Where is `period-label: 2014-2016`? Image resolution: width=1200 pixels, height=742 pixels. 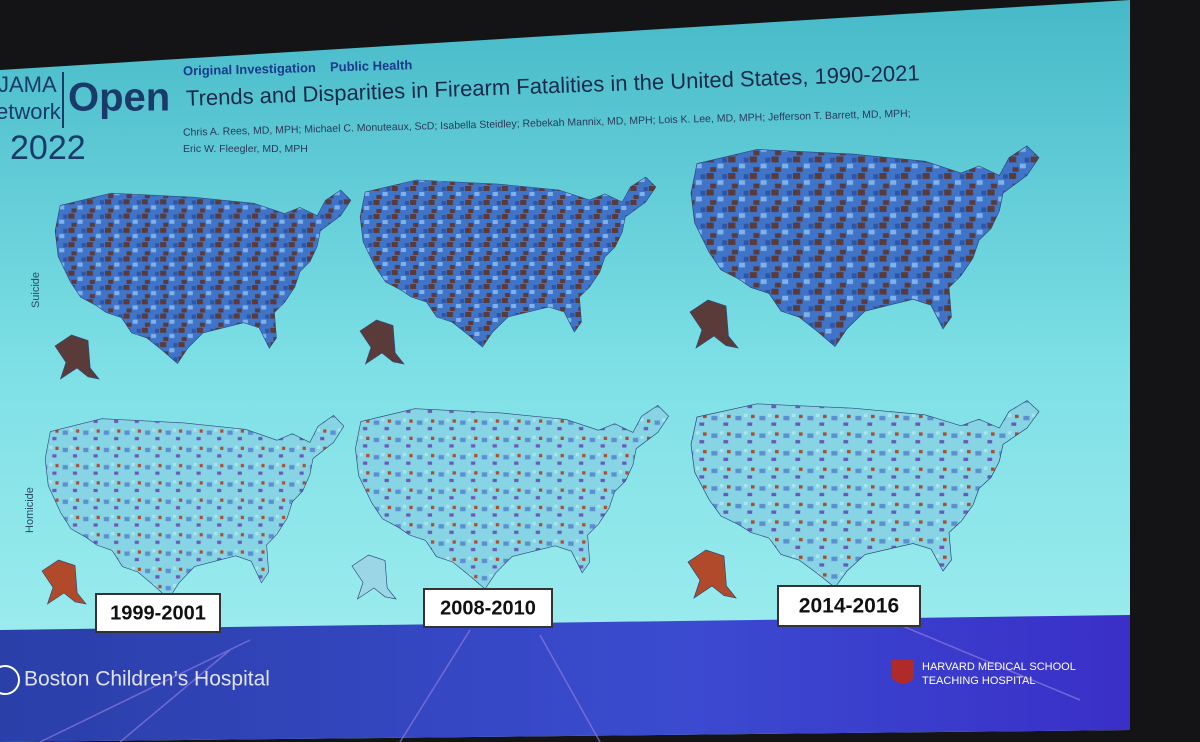
period-label: 2014-2016 is located at coordinates (849, 606).